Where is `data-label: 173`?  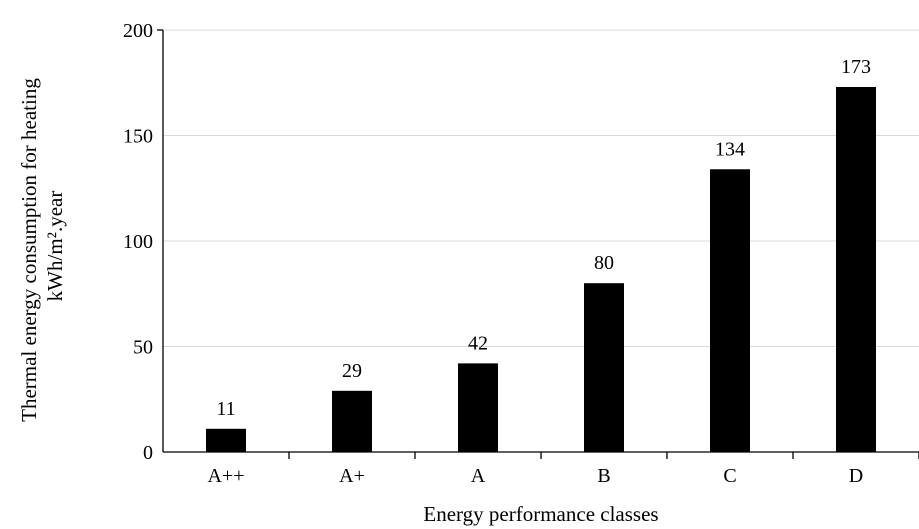
data-label: 173 is located at coordinates (856, 67).